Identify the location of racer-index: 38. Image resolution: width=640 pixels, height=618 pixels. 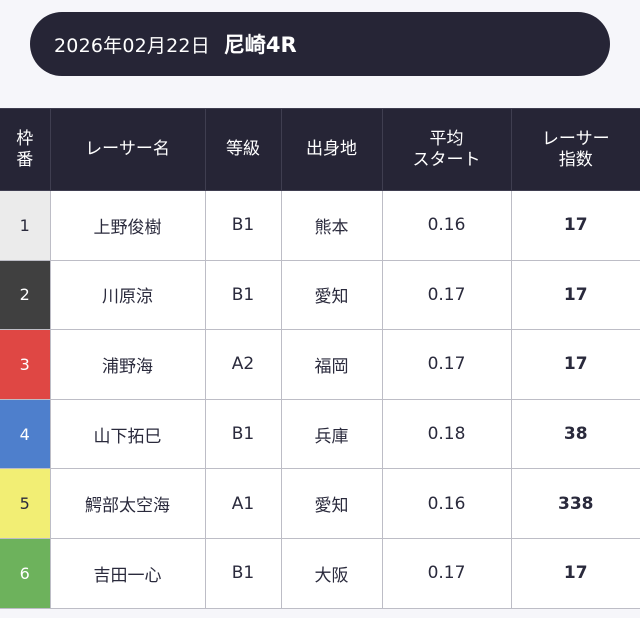
(575, 434).